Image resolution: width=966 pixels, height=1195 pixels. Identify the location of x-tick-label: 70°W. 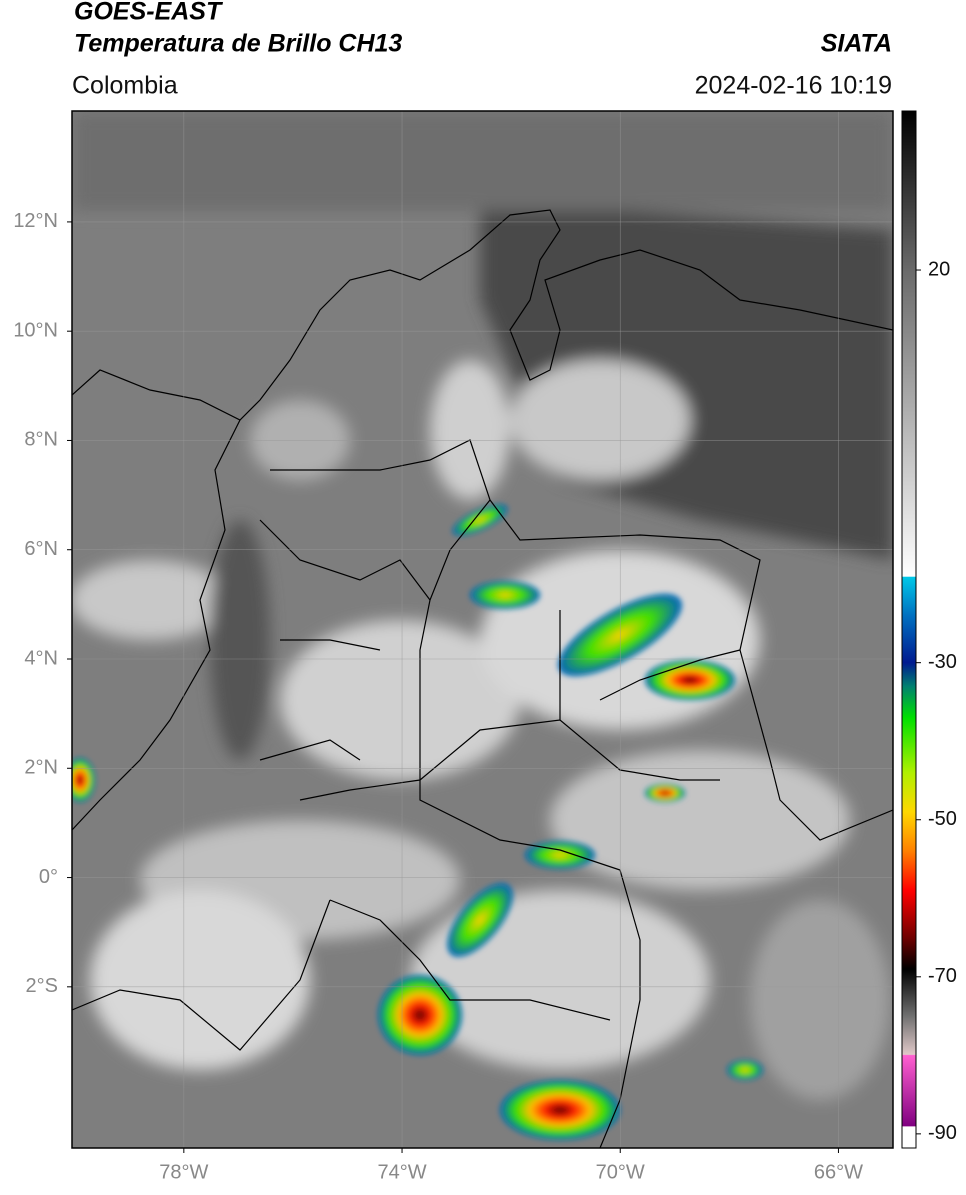
(620, 1172).